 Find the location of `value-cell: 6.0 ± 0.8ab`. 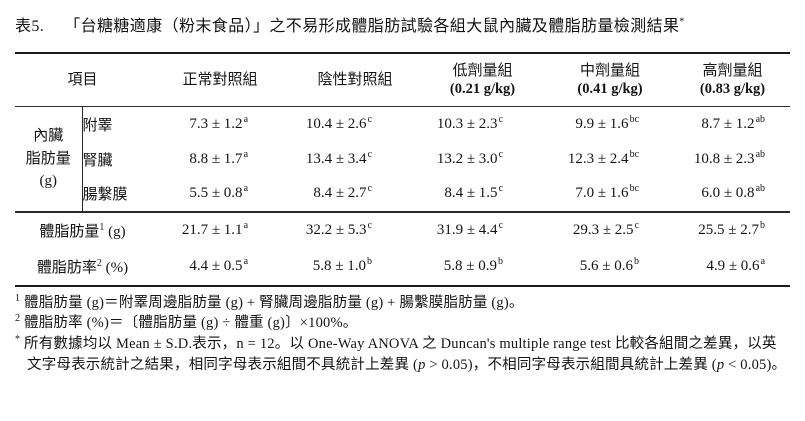

value-cell: 6.0 ± 0.8ab is located at coordinates (733, 192).